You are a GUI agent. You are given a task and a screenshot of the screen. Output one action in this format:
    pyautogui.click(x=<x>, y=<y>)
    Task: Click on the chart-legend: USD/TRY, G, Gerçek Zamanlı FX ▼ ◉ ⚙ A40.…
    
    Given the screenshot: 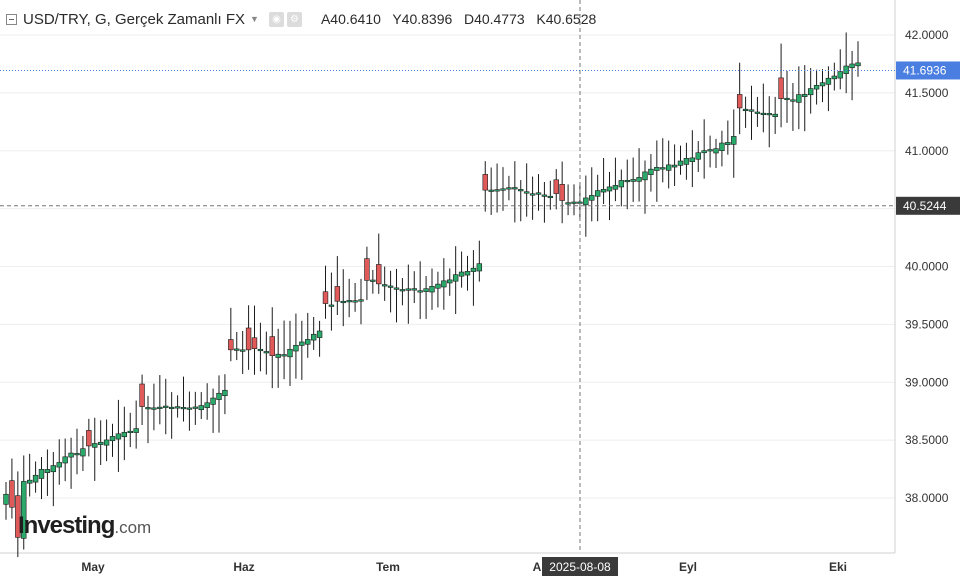 What is the action you would take?
    pyautogui.click(x=301, y=19)
    